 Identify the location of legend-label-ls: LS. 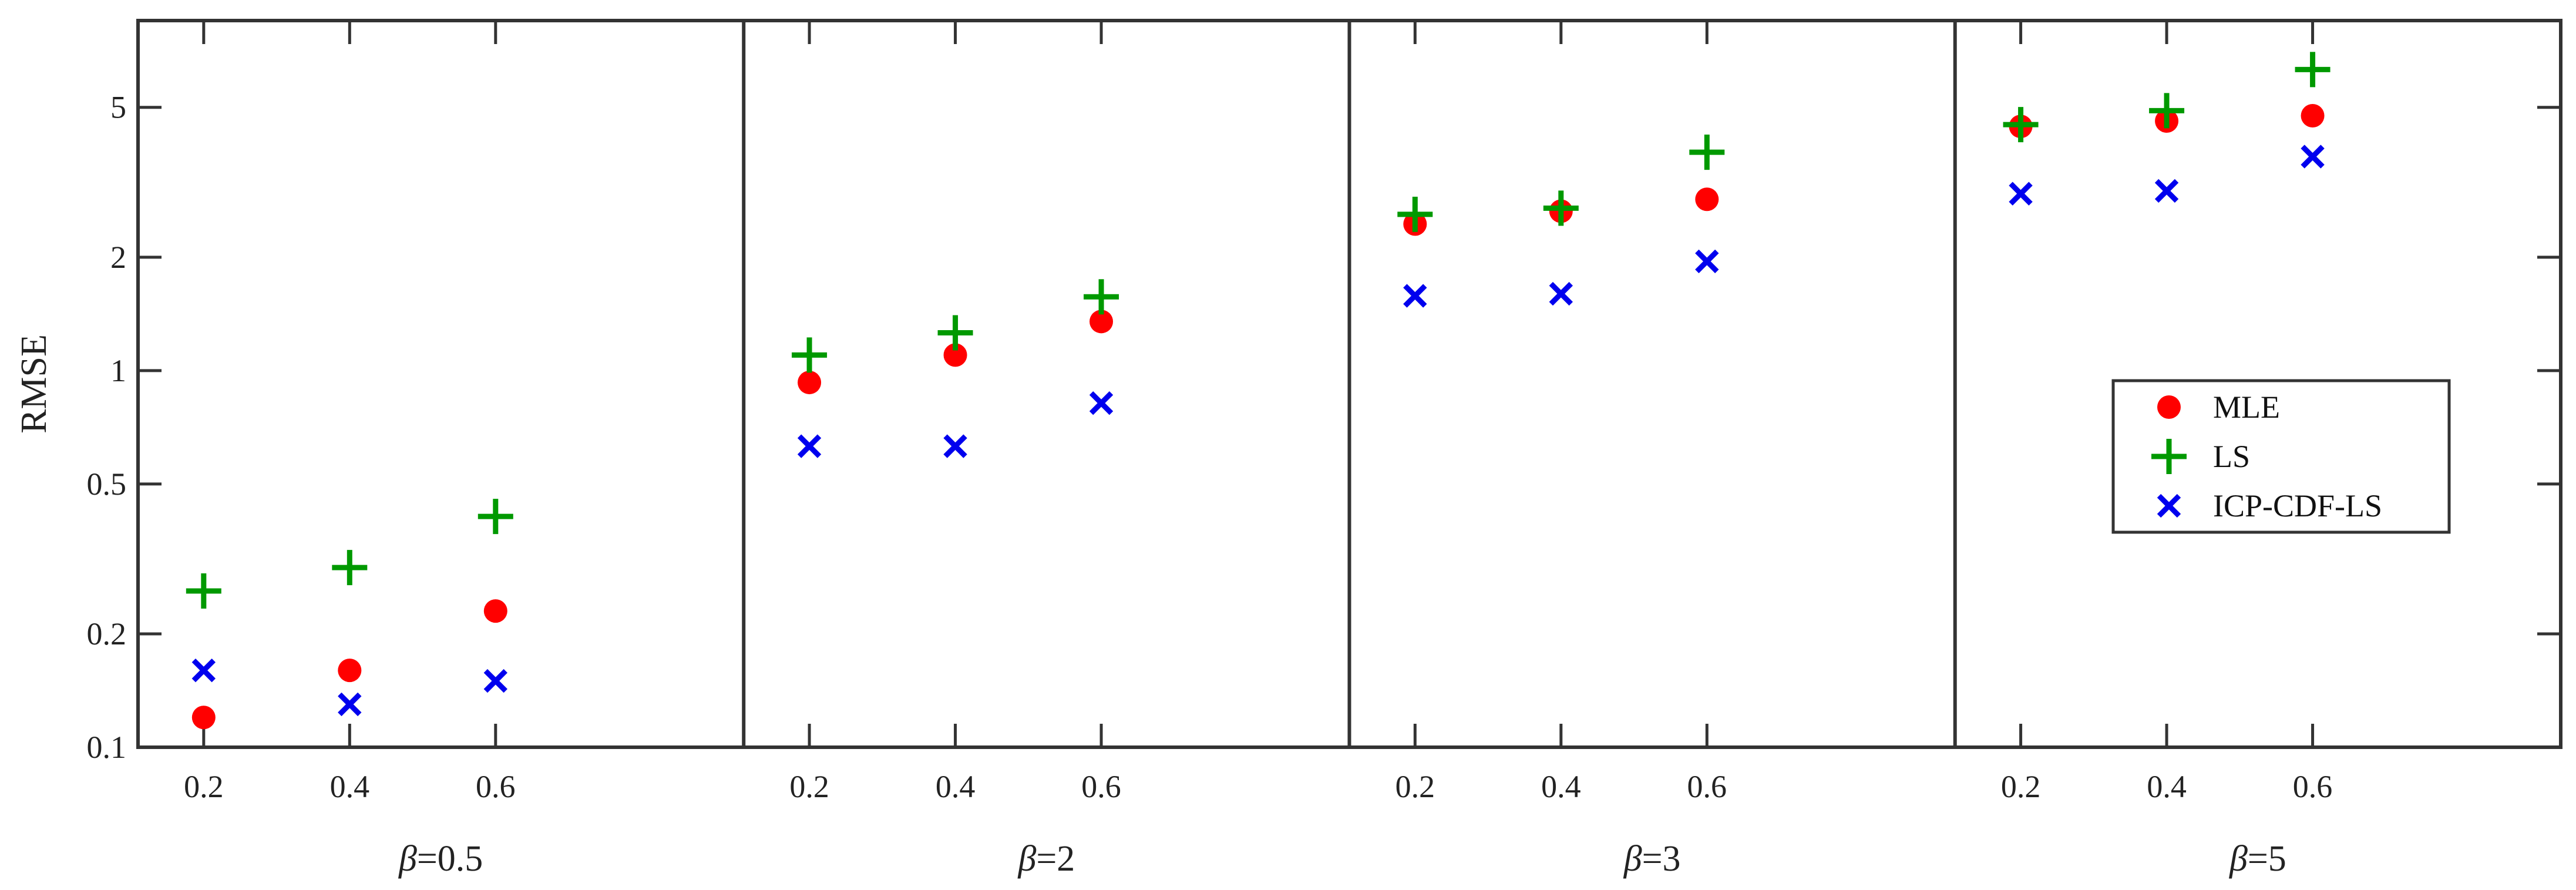
(2231, 456).